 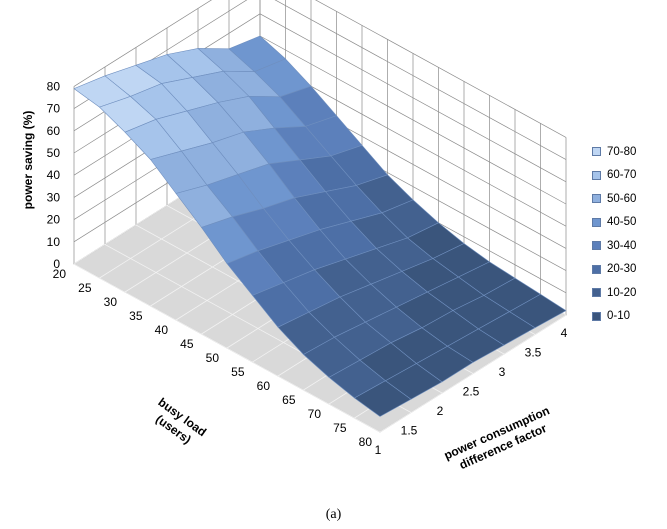 What do you see at coordinates (564, 333) in the screenshot?
I see `y-tick-label: 4` at bounding box center [564, 333].